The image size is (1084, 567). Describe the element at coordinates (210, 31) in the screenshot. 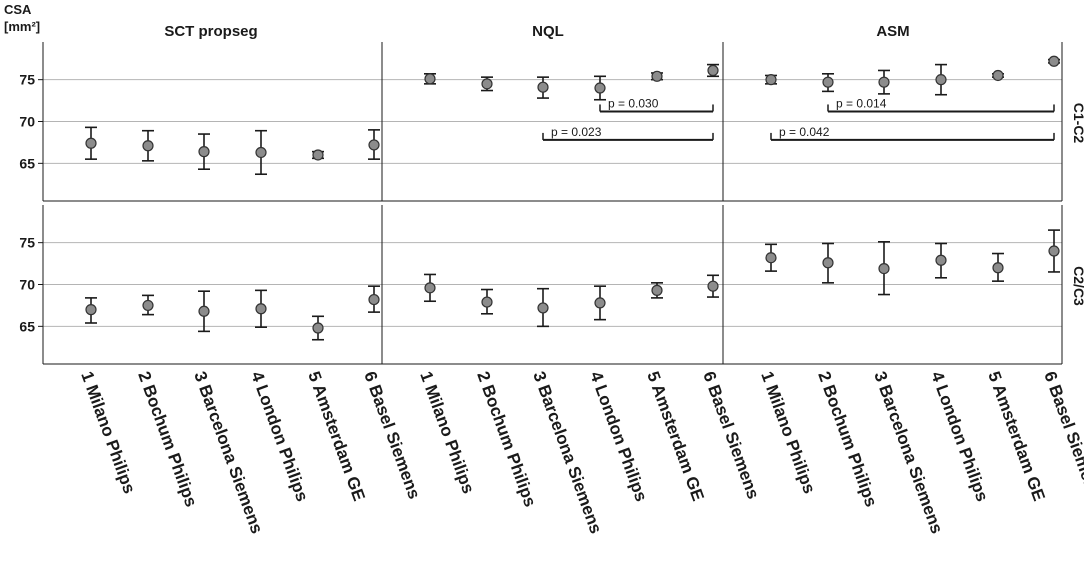

I see `column-title-sct-propseg: SCT propseg` at that location.